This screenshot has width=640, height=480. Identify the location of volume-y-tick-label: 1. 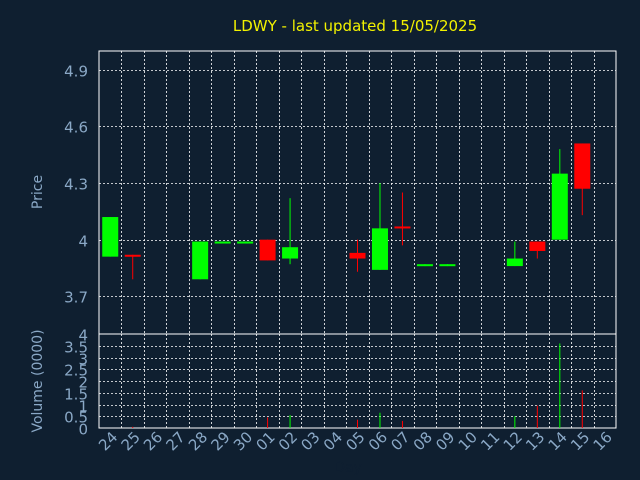
(83, 407).